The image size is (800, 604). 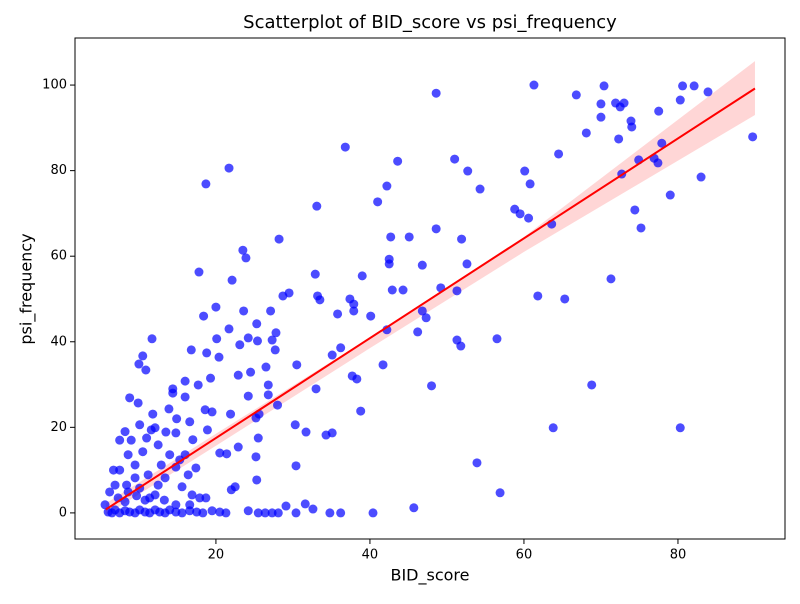 I want to click on x-tick-label: 80, so click(x=678, y=555).